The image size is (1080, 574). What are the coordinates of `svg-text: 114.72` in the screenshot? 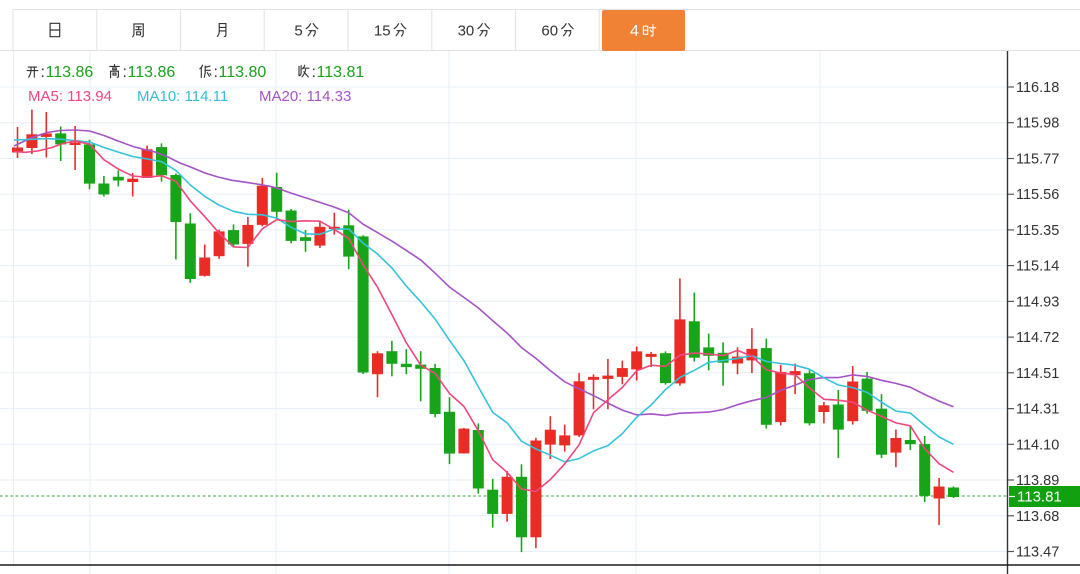 It's located at (1037, 338).